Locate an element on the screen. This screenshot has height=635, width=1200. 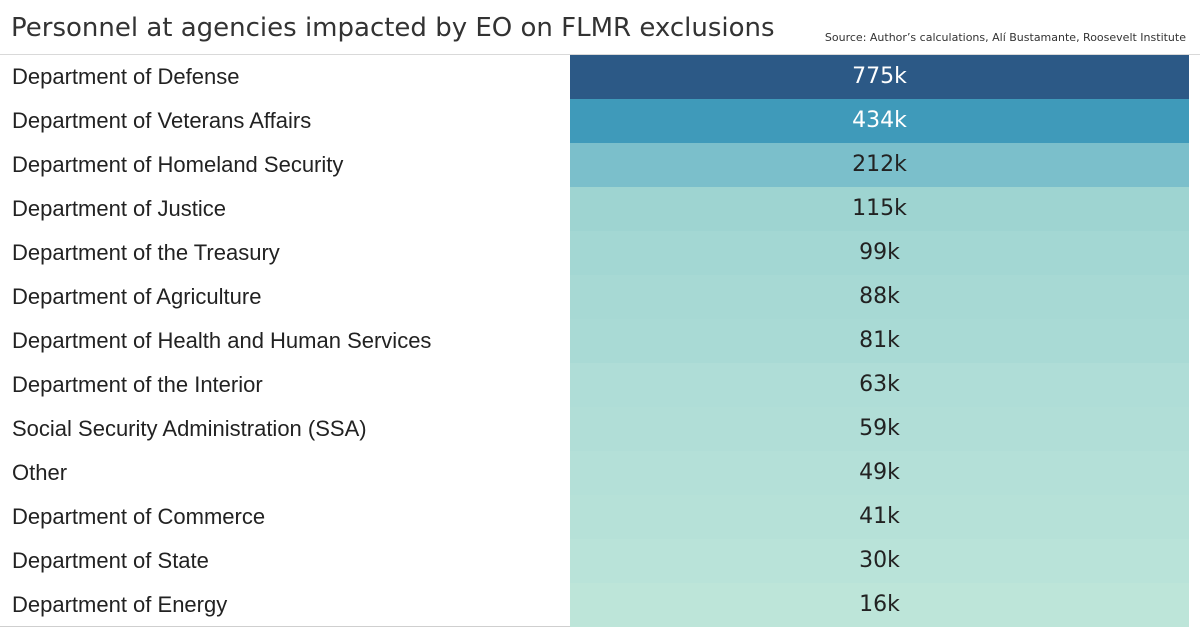
value-label: 49k is located at coordinates (879, 472).